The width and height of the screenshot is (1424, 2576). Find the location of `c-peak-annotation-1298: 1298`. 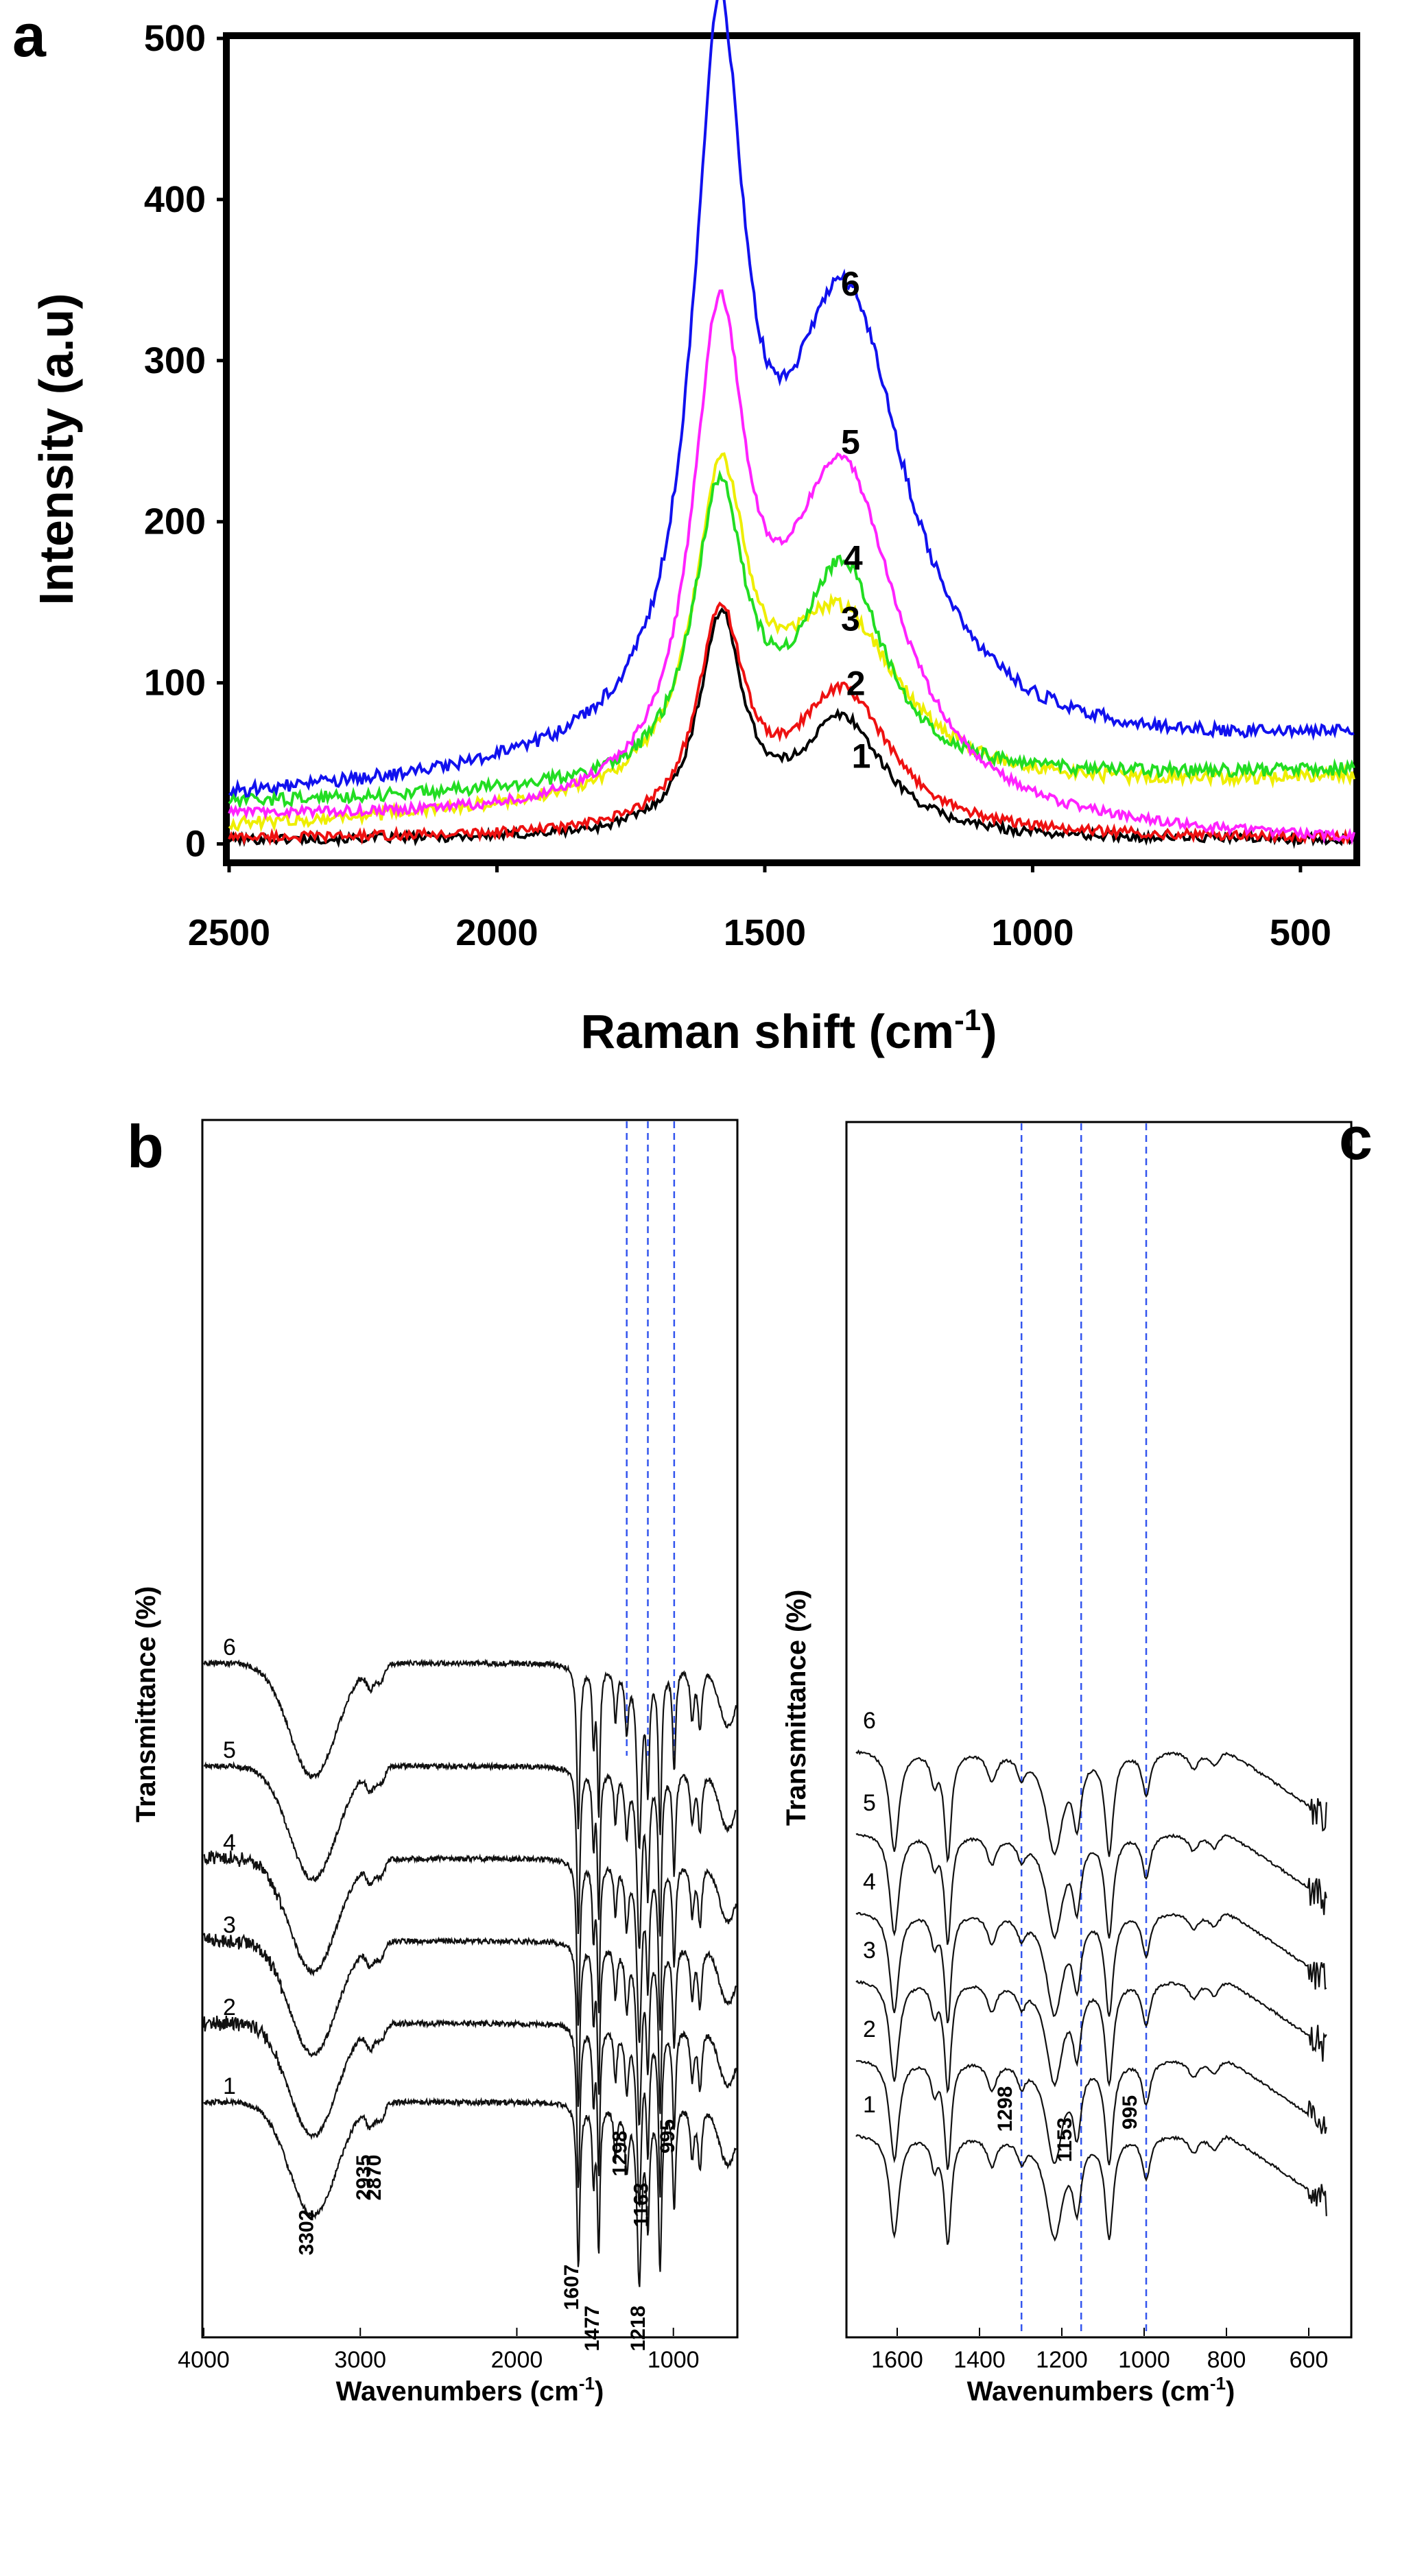

c-peak-annotation-1298: 1298 is located at coordinates (1005, 2109).